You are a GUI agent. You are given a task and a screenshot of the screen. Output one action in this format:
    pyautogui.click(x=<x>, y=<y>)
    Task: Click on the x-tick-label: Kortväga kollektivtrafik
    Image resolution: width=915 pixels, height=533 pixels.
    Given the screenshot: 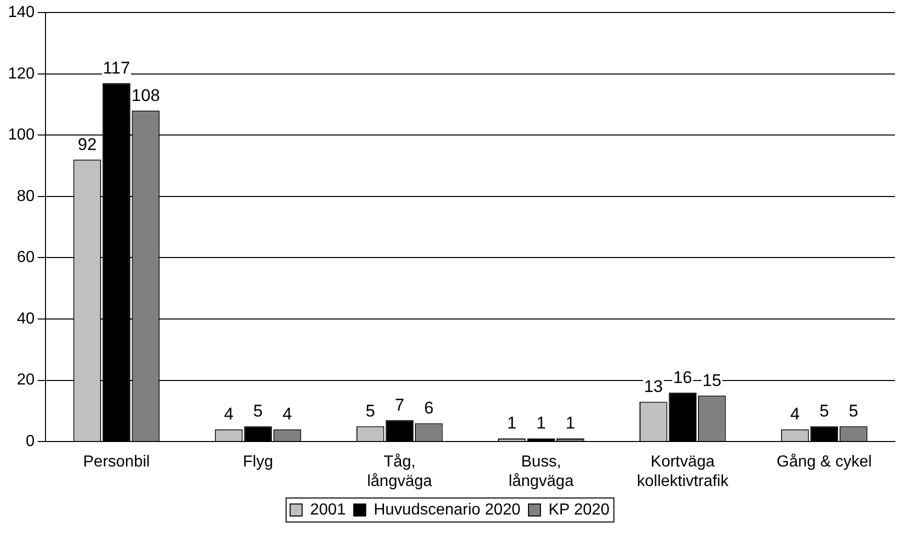 What is the action you would take?
    pyautogui.click(x=683, y=472)
    